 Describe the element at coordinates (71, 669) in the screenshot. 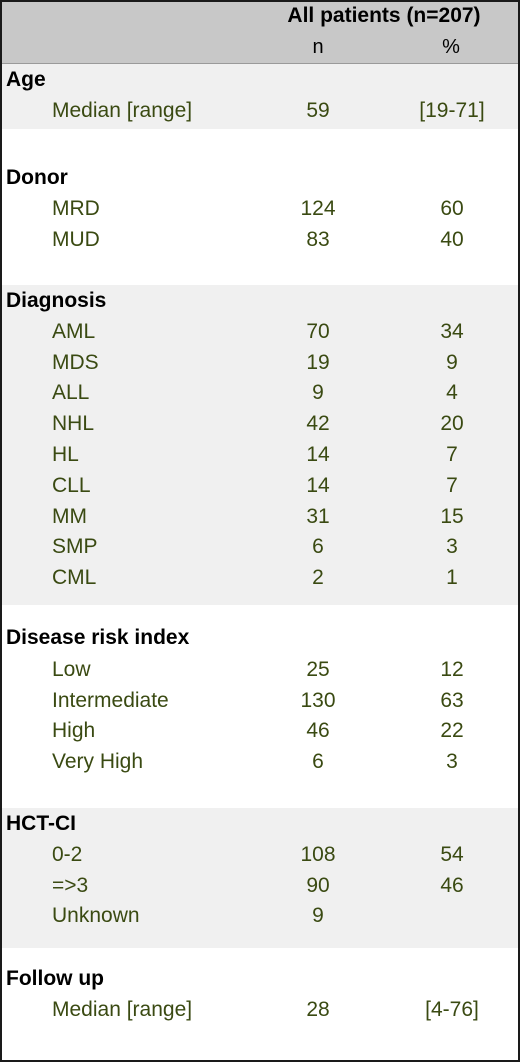

I see `row-label: Low` at that location.